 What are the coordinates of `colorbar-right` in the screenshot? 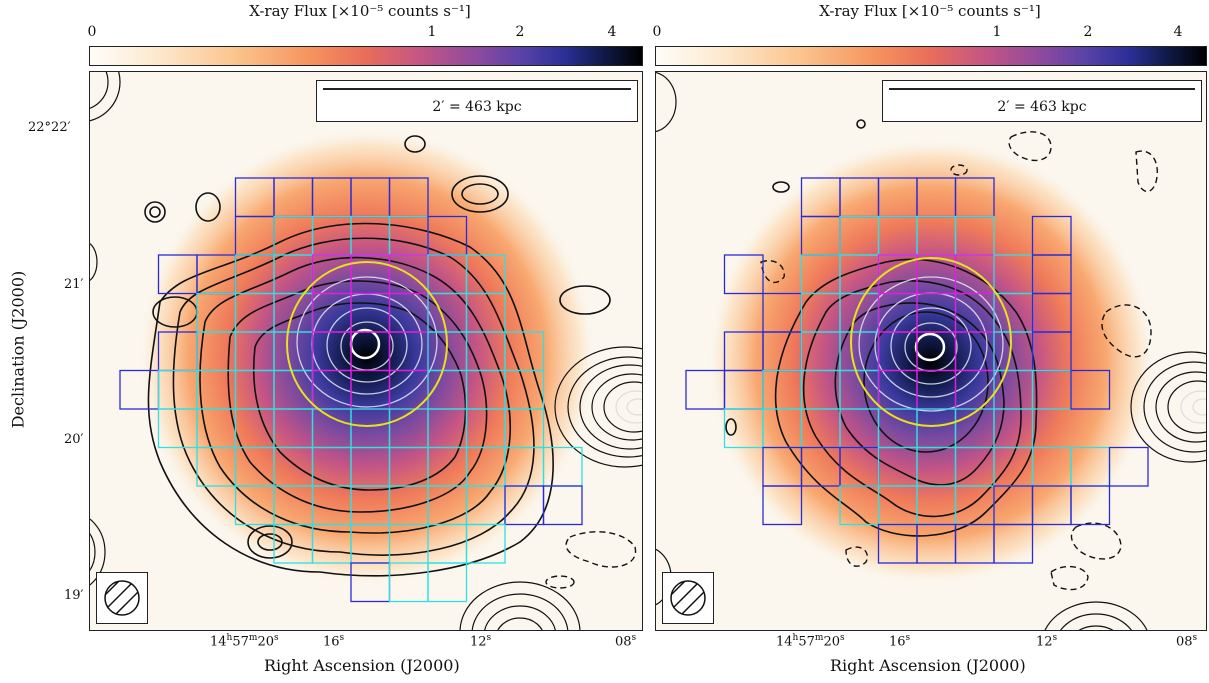 It's located at (931, 56).